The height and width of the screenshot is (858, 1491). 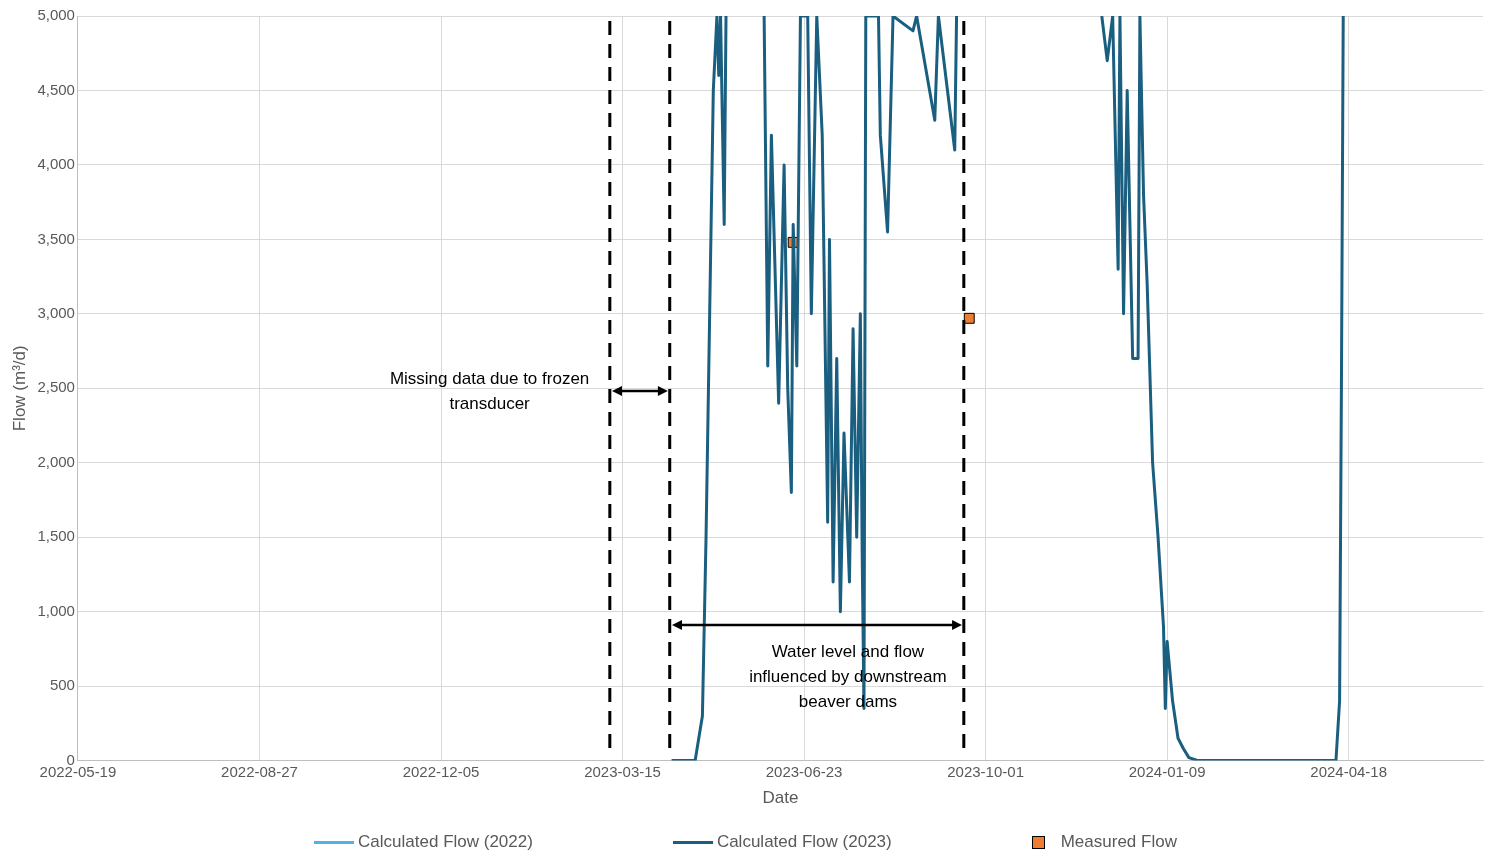 I want to click on y-tick-label: 5,000, so click(x=56, y=15).